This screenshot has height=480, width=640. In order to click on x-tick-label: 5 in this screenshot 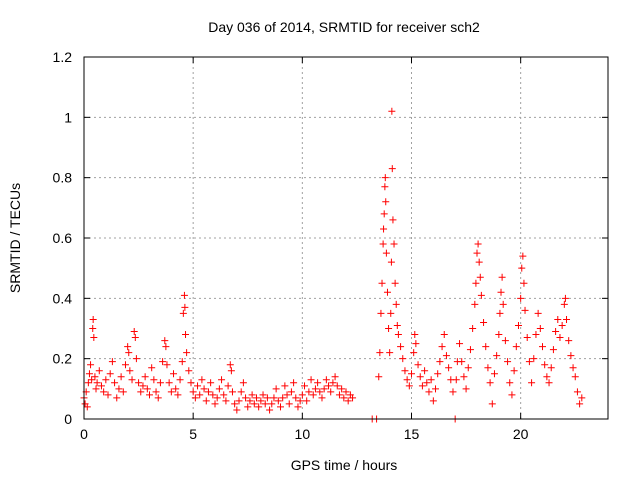, I will do `click(193, 434)`.